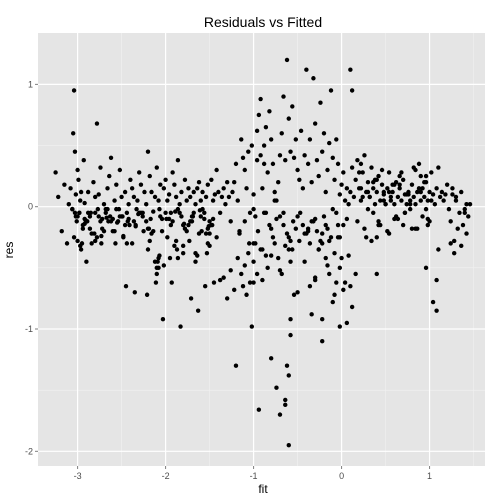  Describe the element at coordinates (30, 207) in the screenshot. I see `y-tick-label: 0` at that location.